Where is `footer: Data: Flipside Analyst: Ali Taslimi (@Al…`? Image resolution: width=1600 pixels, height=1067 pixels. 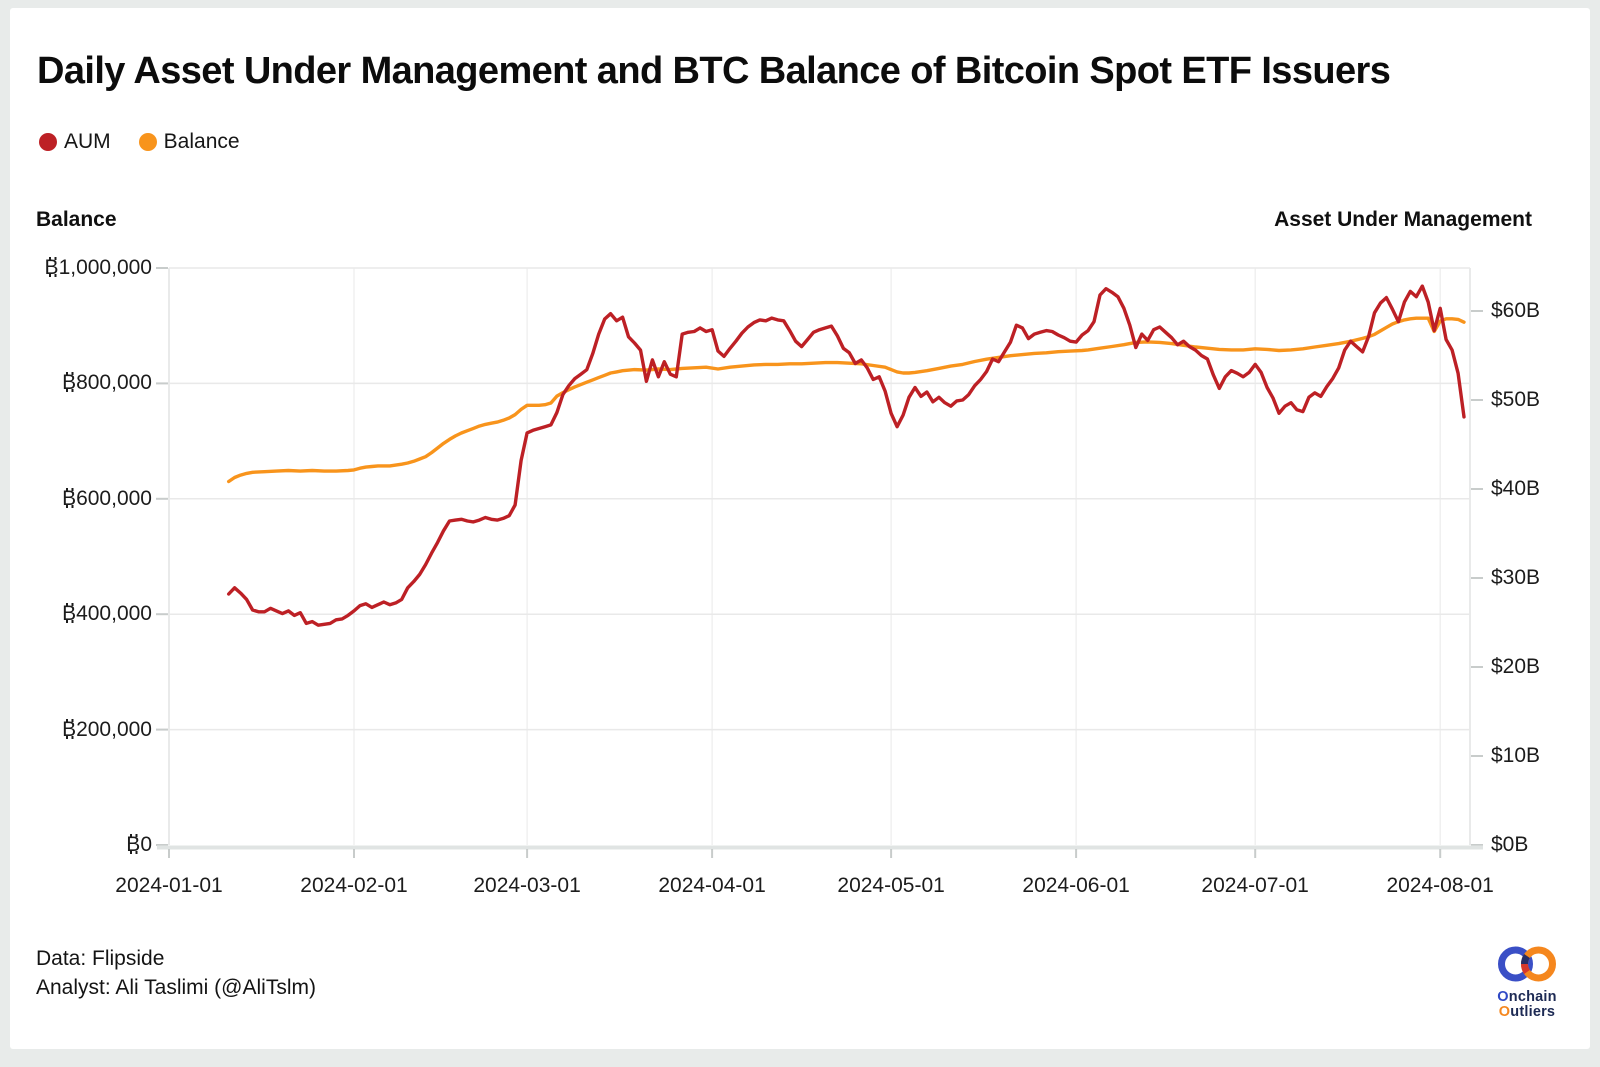
footer: Data: Flipside Analyst: Ali Taslimi (@Al… is located at coordinates (176, 973).